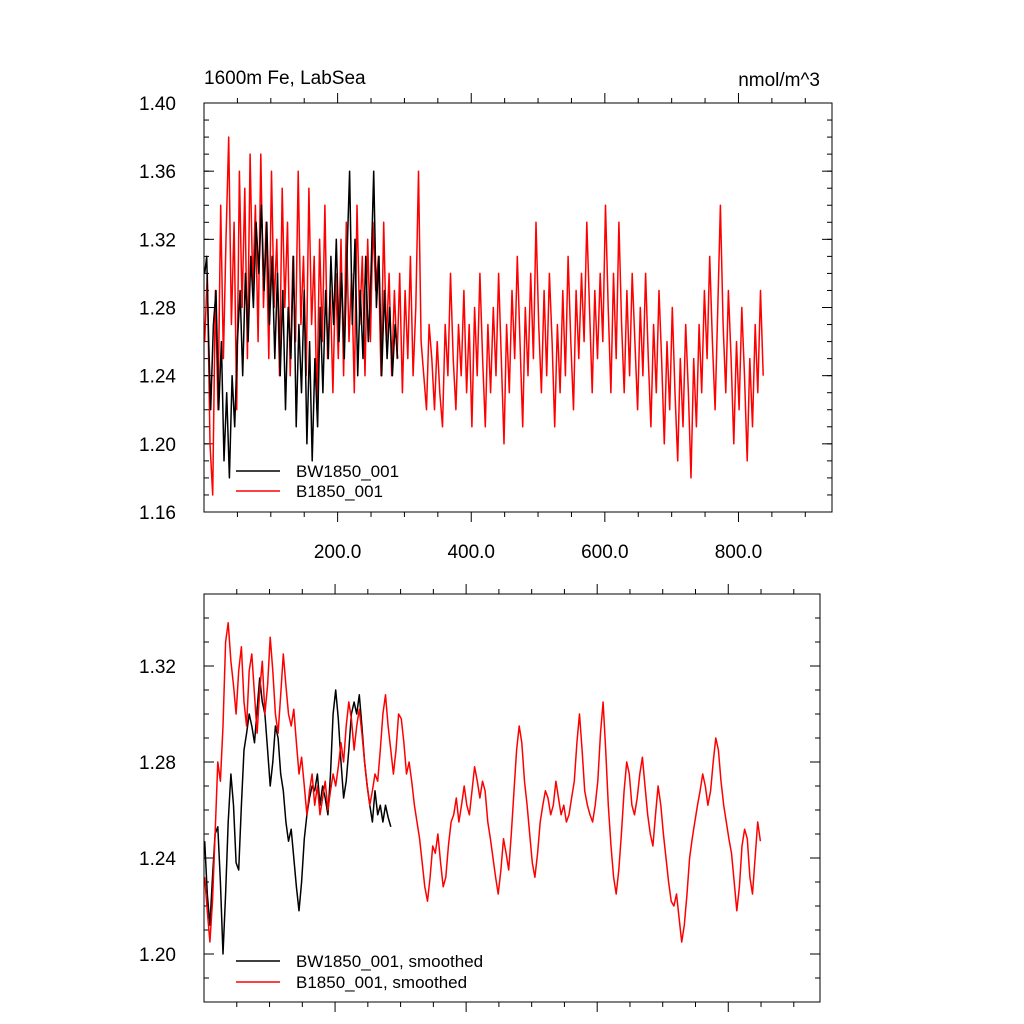 This screenshot has width=1024, height=1024. Describe the element at coordinates (157, 104) in the screenshot. I see `y-tick-label: 1.40` at that location.